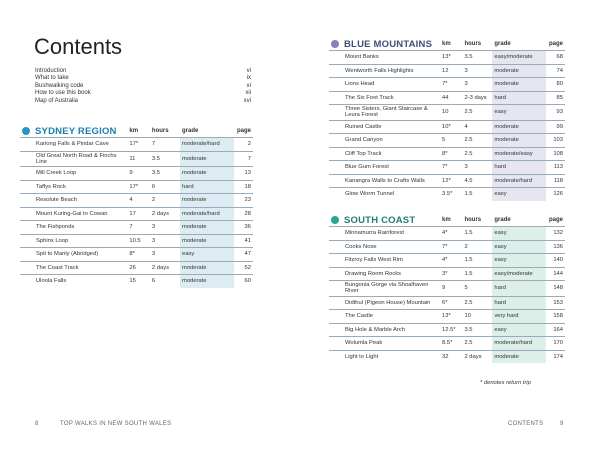 This screenshot has width=600, height=452. I want to click on running-title: CONTENTS, so click(526, 424).